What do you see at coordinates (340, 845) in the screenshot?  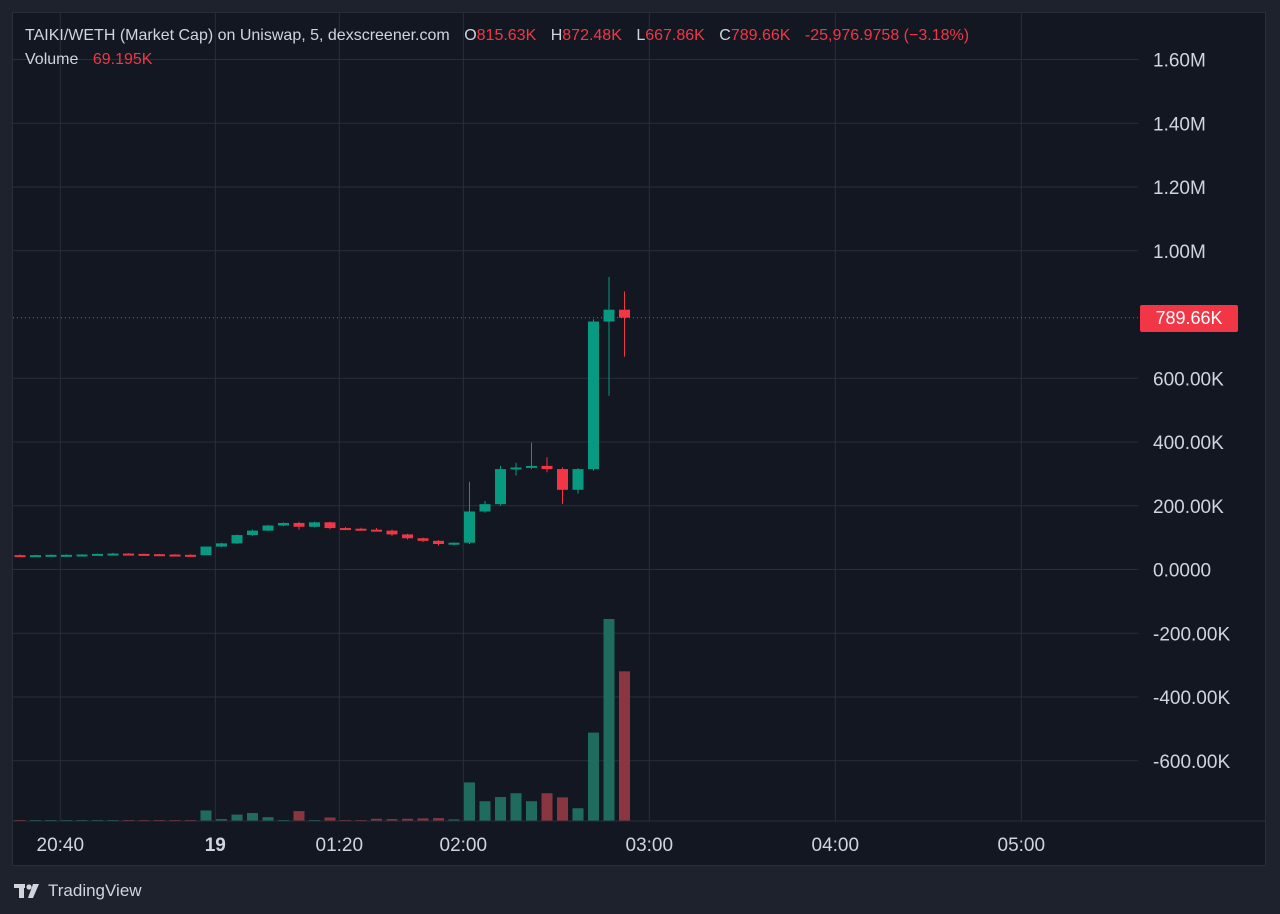 I see `x-tick-label: 01:20` at bounding box center [340, 845].